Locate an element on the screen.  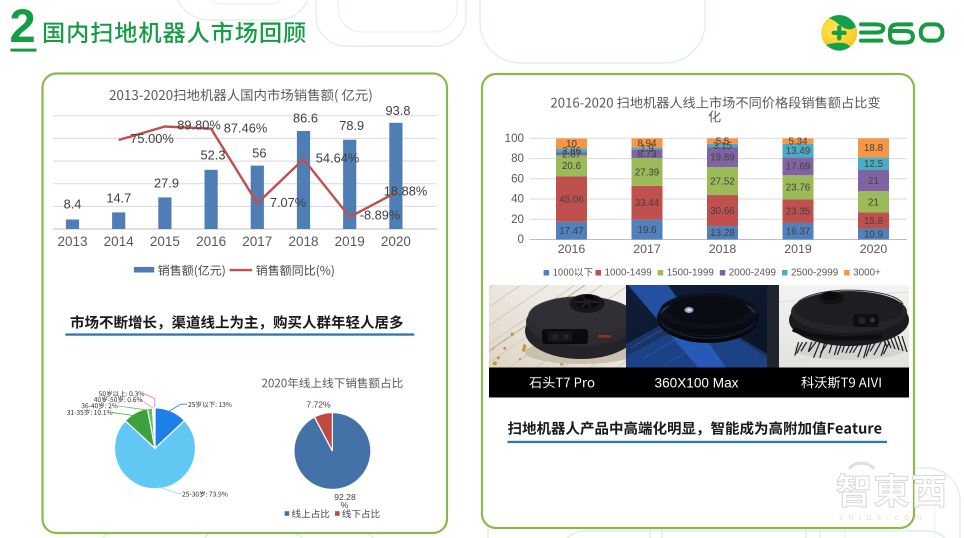
svg-text: 1500-1999 is located at coordinates (691, 273).